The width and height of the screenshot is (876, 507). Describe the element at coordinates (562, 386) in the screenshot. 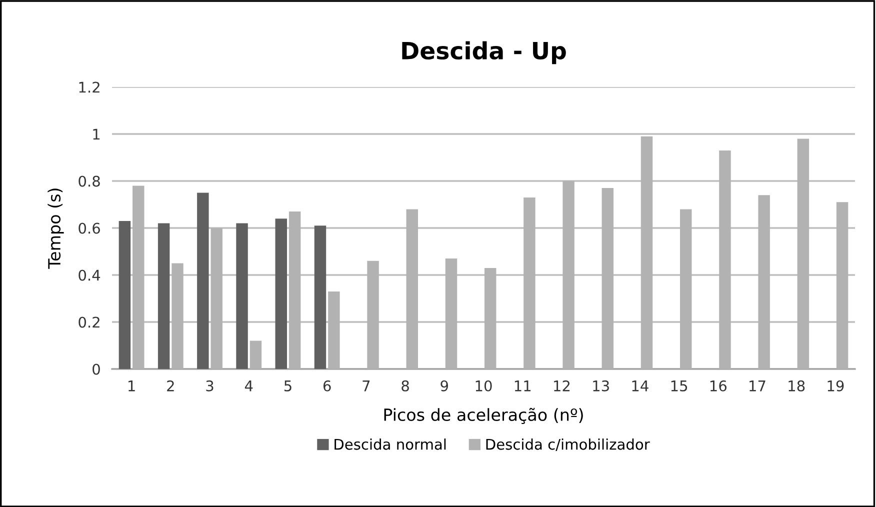

I see `x-tick-label: 12` at that location.